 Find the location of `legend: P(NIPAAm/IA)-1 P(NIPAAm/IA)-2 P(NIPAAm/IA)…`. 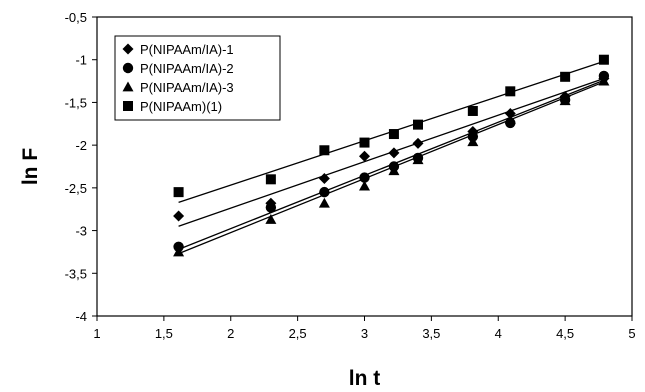

legend: P(NIPAAm/IA)-1 P(NIPAAm/IA)-2 P(NIPAAm/IA)… is located at coordinates (197, 78).